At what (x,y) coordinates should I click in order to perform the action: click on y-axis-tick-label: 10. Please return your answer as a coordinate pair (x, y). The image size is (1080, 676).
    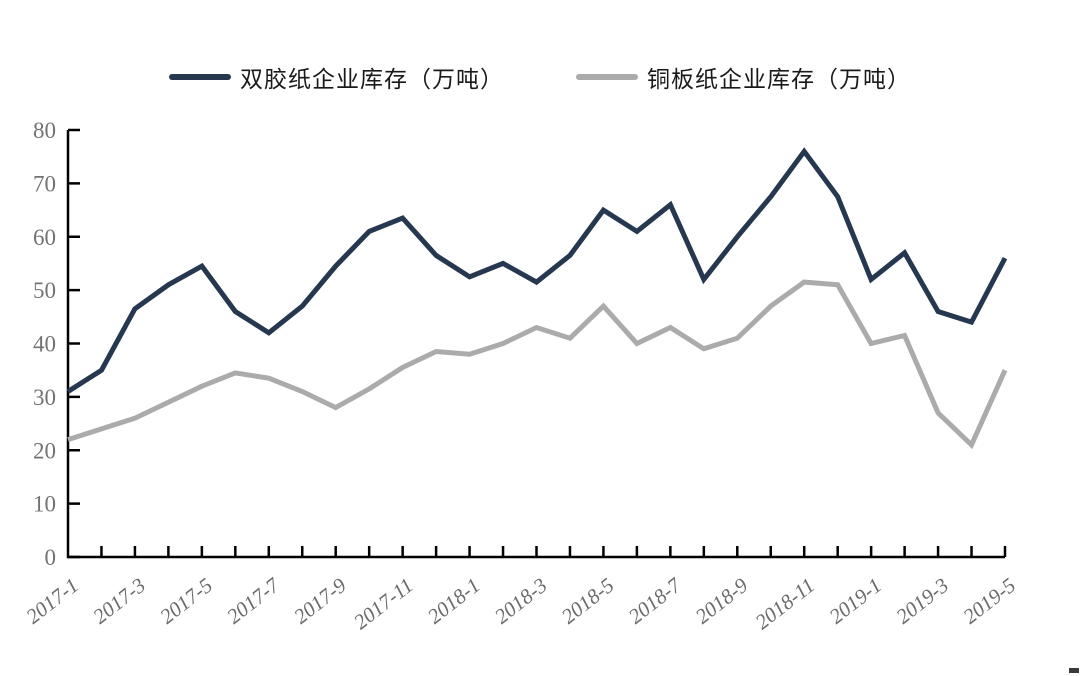
    Looking at the image, I should click on (44, 504).